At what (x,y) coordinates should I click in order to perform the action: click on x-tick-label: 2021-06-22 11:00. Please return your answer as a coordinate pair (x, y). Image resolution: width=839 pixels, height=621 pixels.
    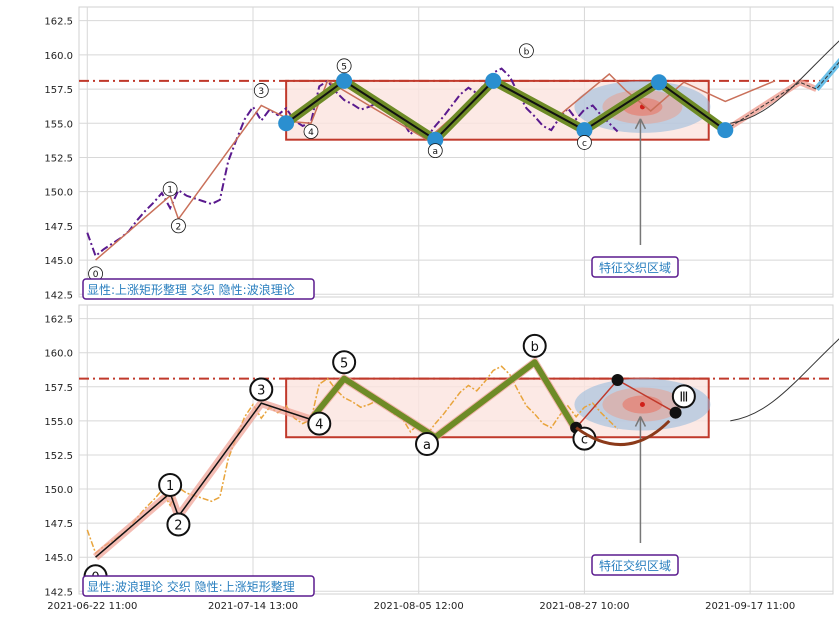
    Looking at the image, I should click on (92, 606).